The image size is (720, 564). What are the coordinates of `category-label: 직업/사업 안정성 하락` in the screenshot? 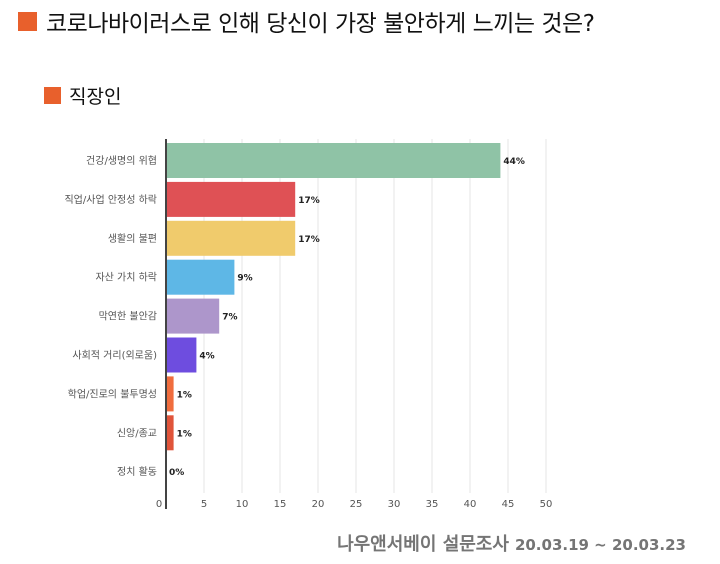 It's located at (110, 199).